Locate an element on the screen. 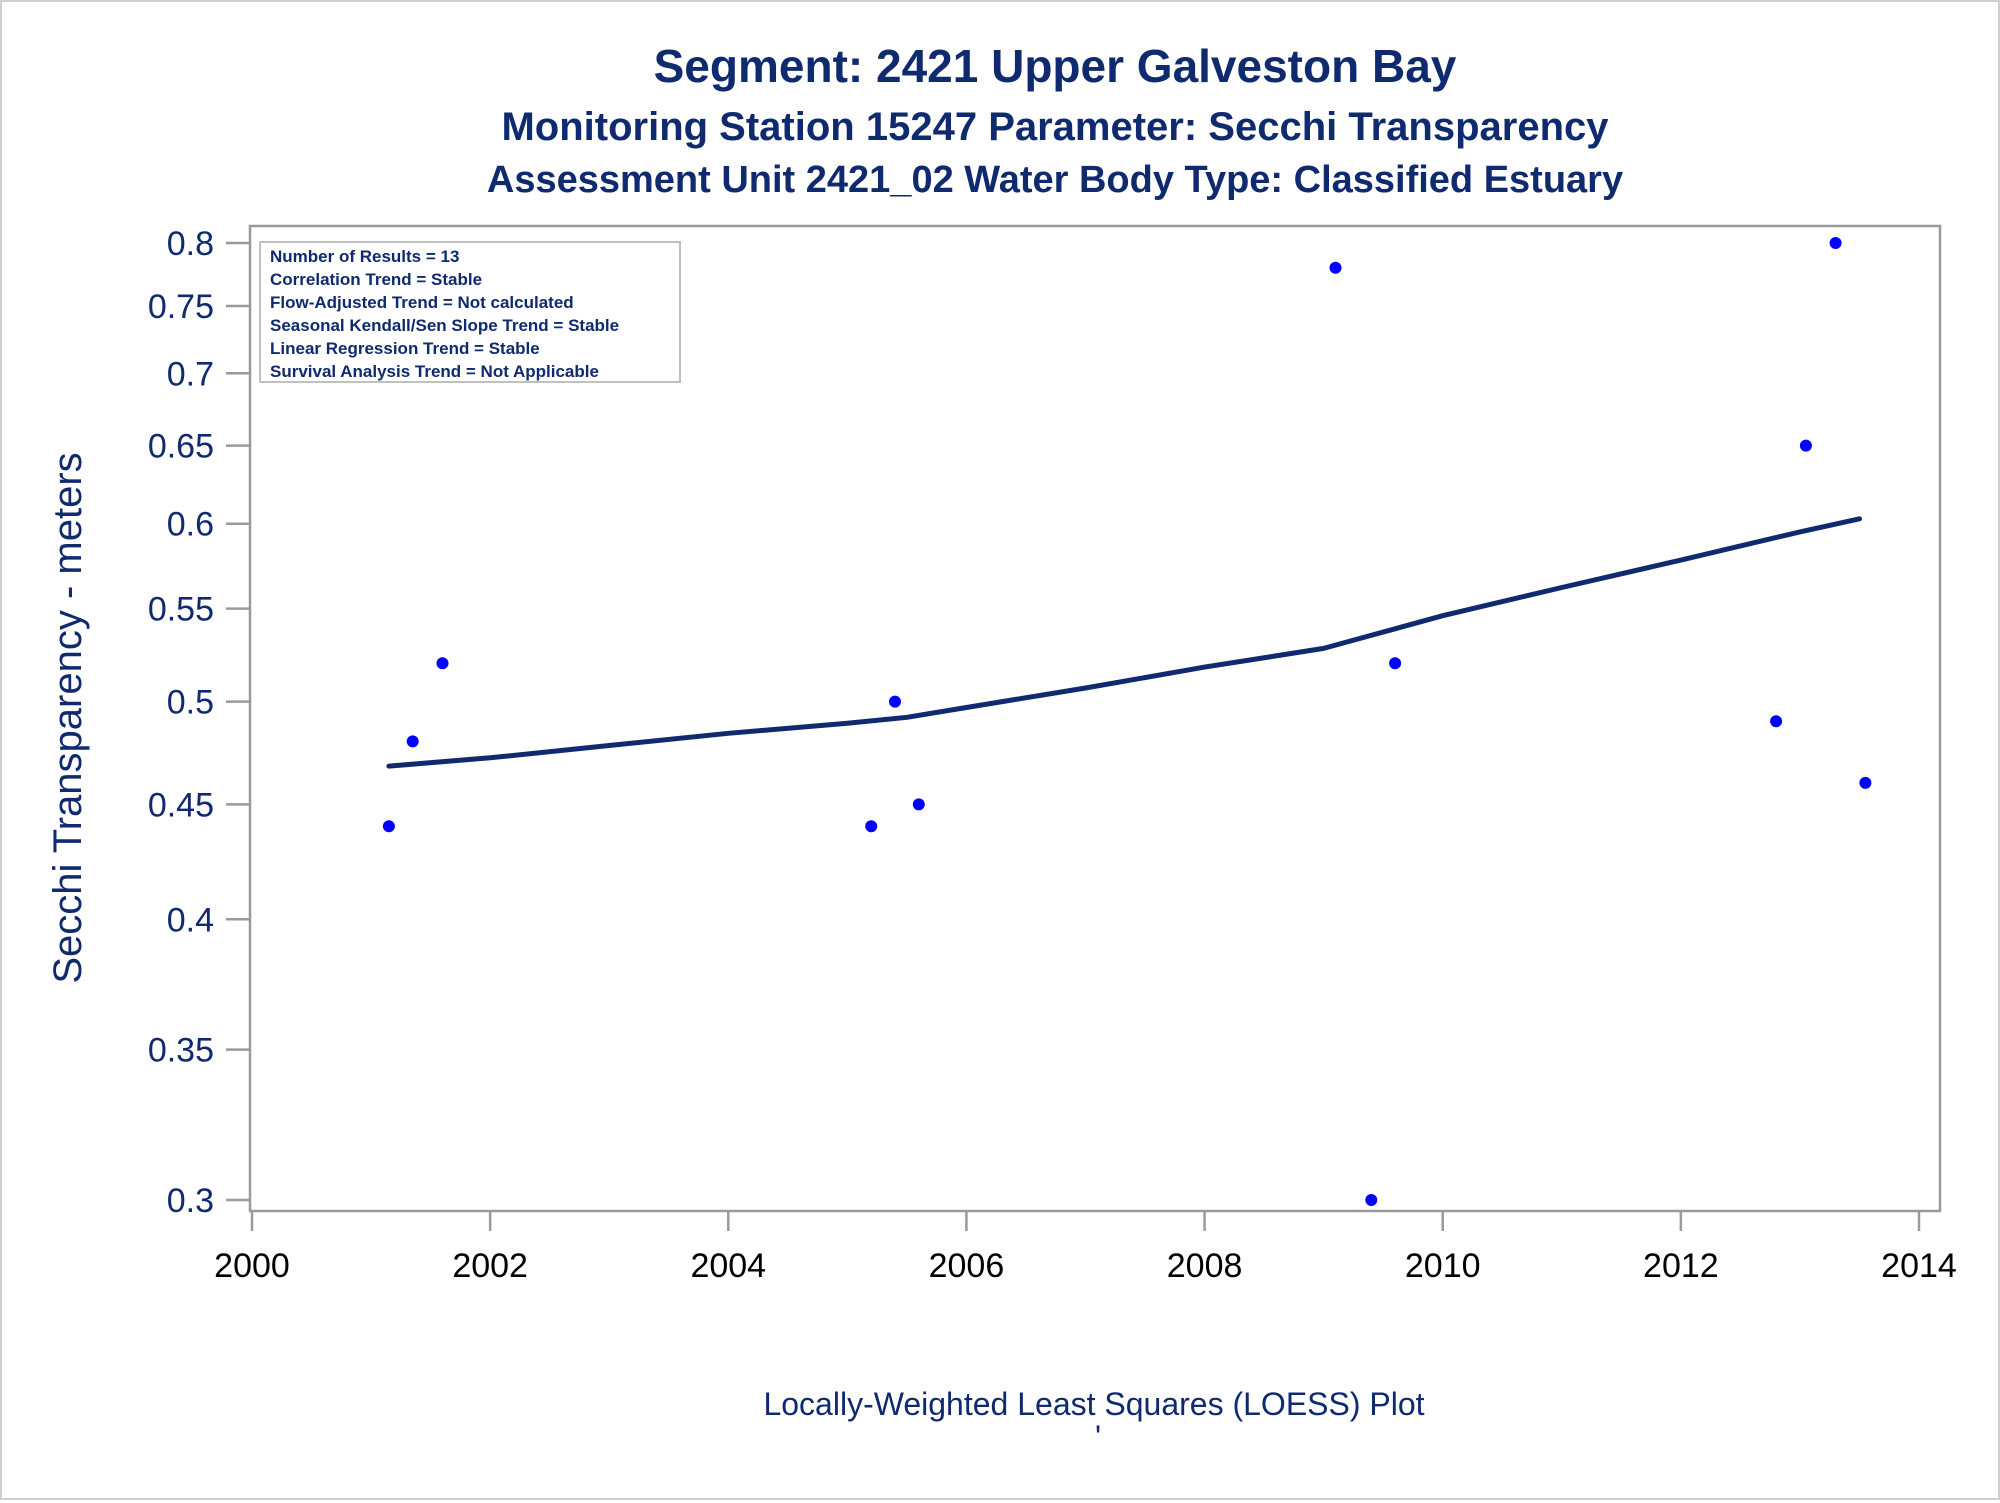 The width and height of the screenshot is (2000, 1503). stat-flow-adjusted-trend: Flow-Adjusted Trend = Not calculated is located at coordinates (422, 302).